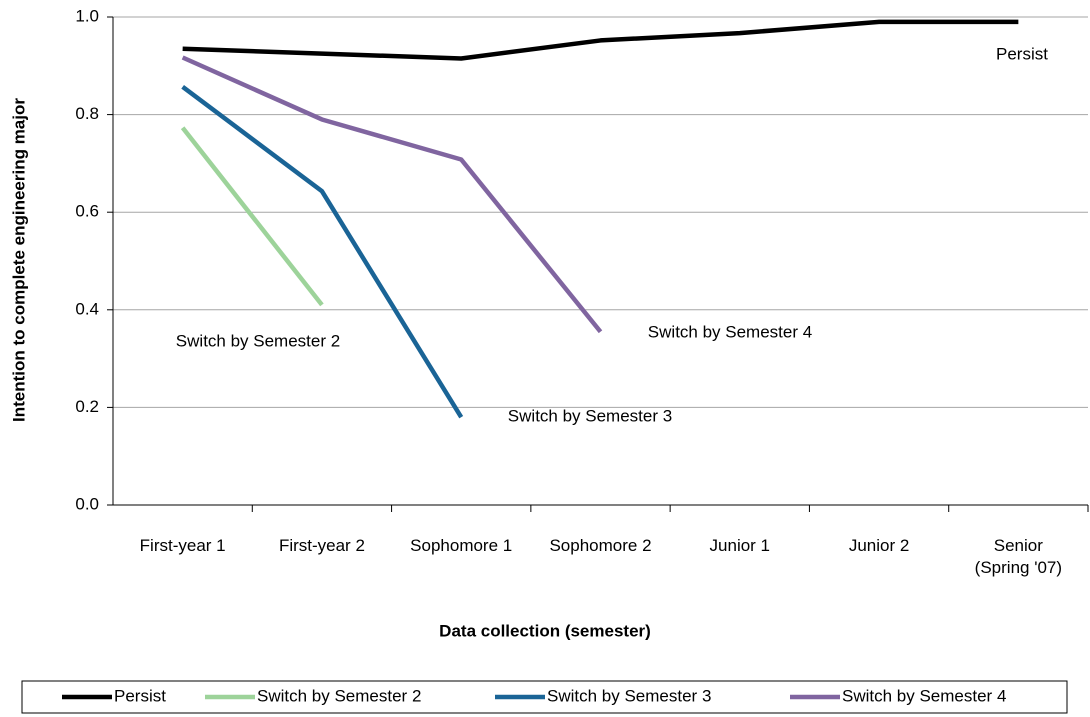 This screenshot has width=1090, height=717. What do you see at coordinates (544, 697) in the screenshot?
I see `legend-box` at bounding box center [544, 697].